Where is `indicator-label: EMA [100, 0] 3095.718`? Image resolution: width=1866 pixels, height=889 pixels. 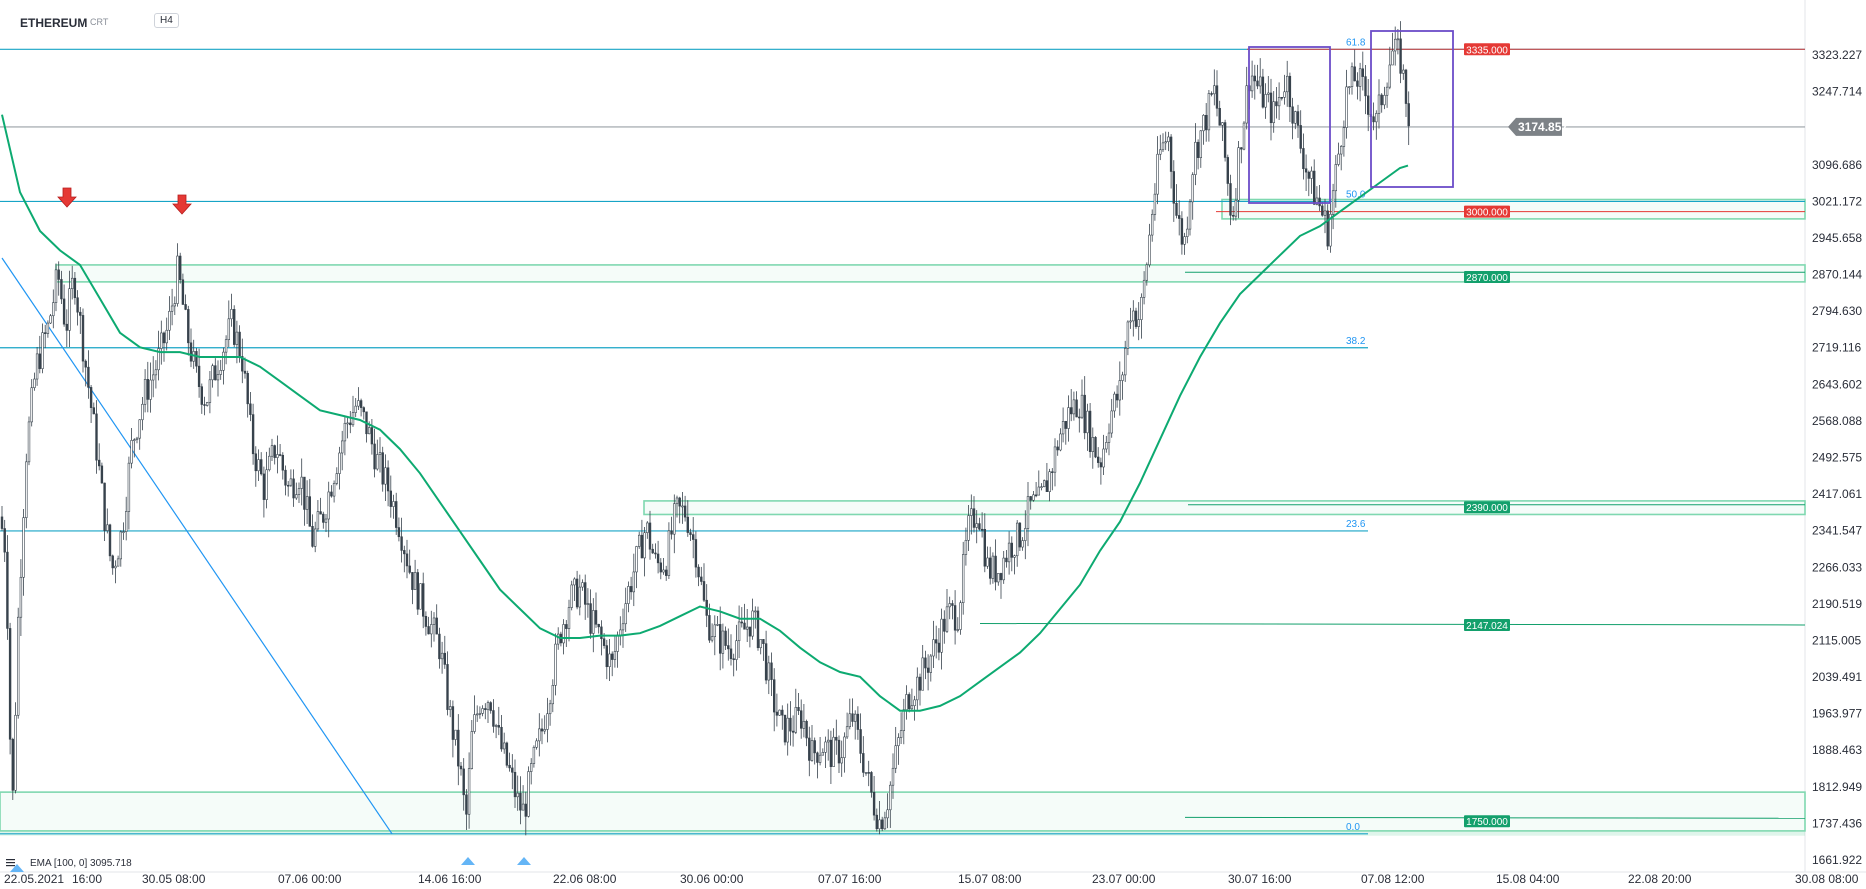 indicator-label: EMA [100, 0] 3095.718 is located at coordinates (81, 863).